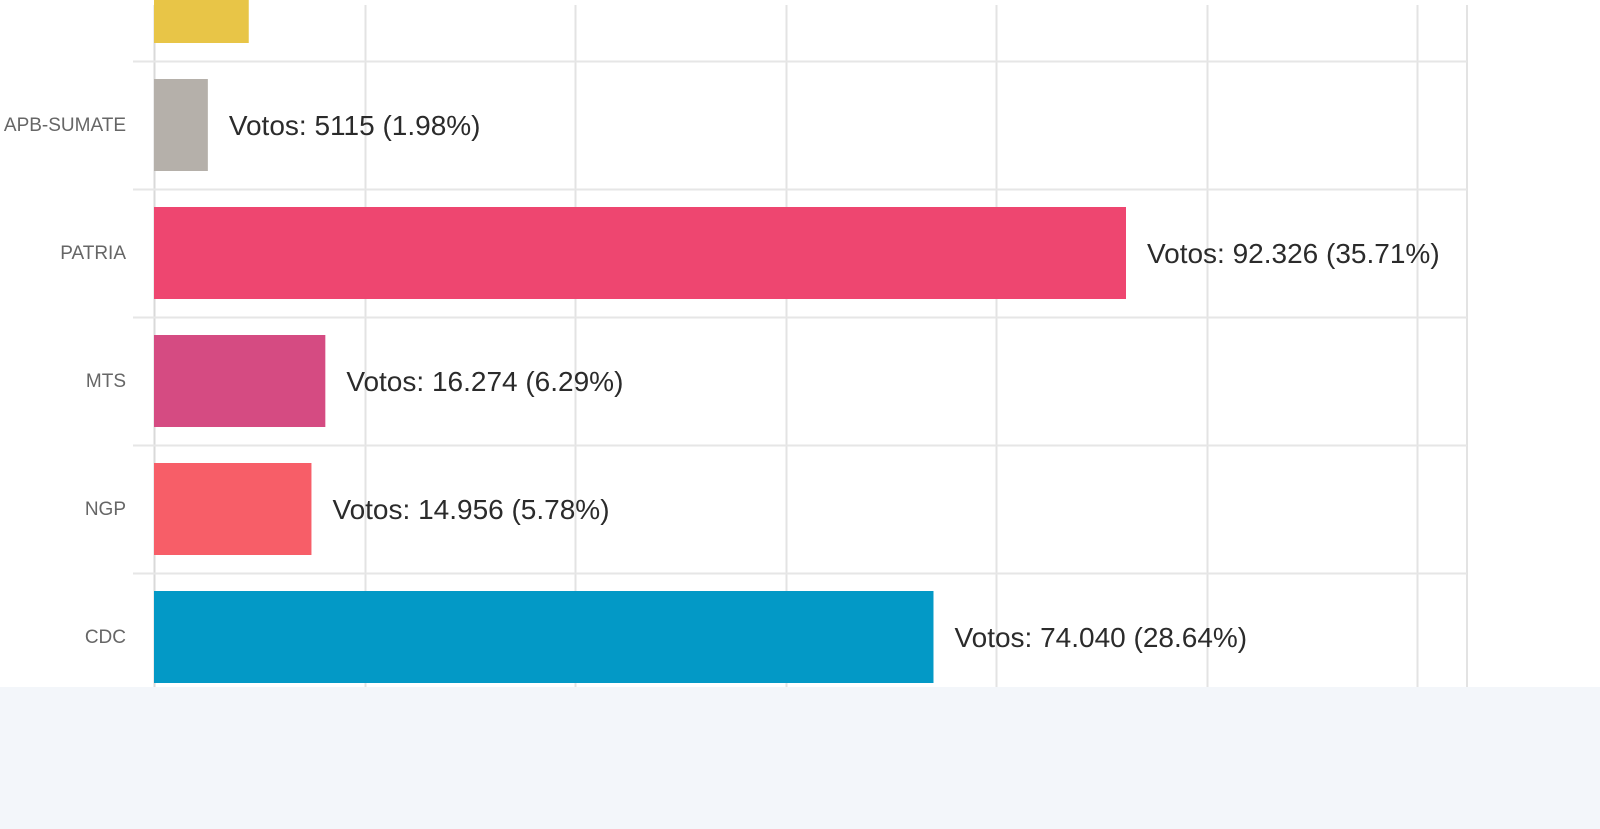 The height and width of the screenshot is (829, 1600). I want to click on bar-cdc, so click(544, 637).